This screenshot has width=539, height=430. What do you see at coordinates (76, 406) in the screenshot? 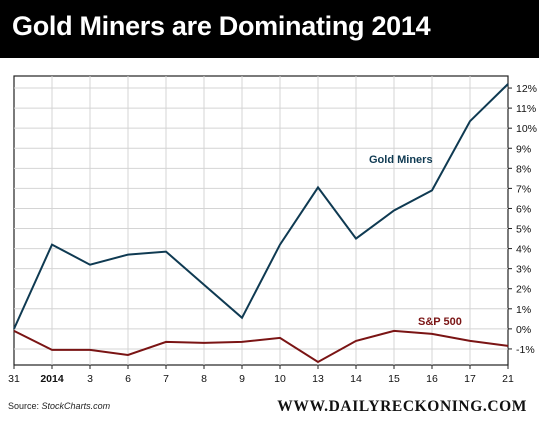
I see `source-name: StockCharts.com` at bounding box center [76, 406].